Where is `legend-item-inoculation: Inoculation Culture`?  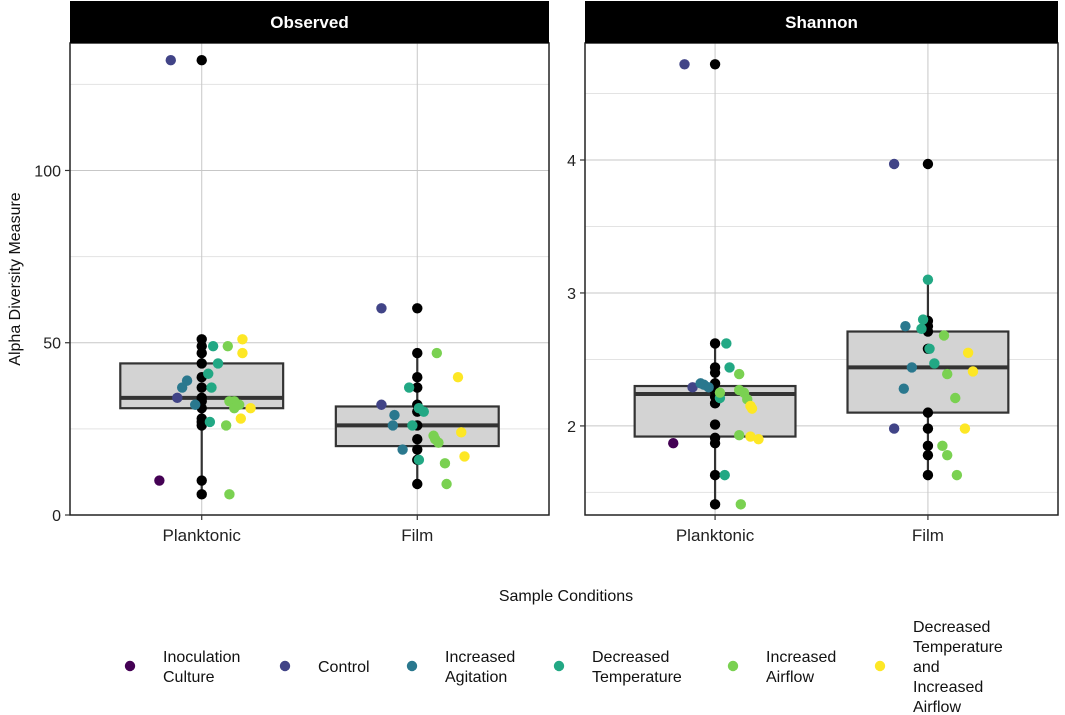 legend-item-inoculation: Inoculation Culture is located at coordinates (182, 667).